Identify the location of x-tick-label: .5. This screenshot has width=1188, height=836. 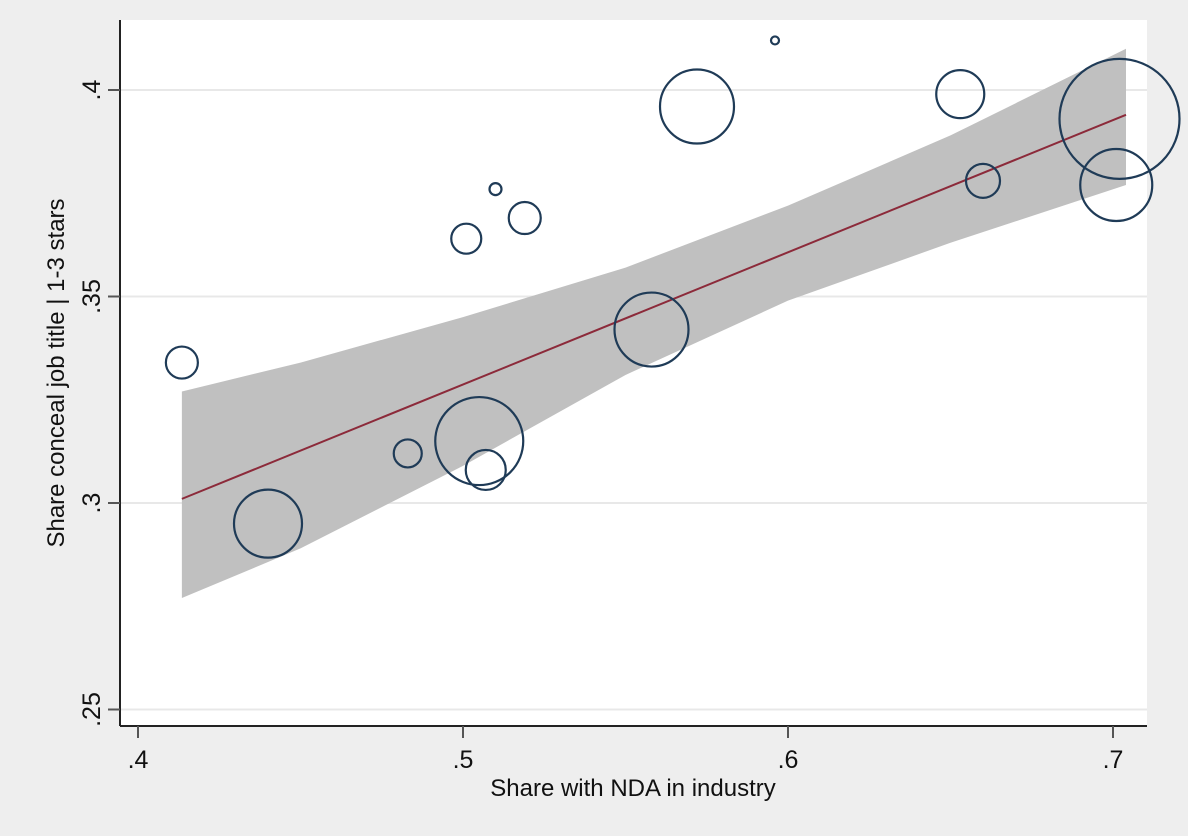
(463, 760).